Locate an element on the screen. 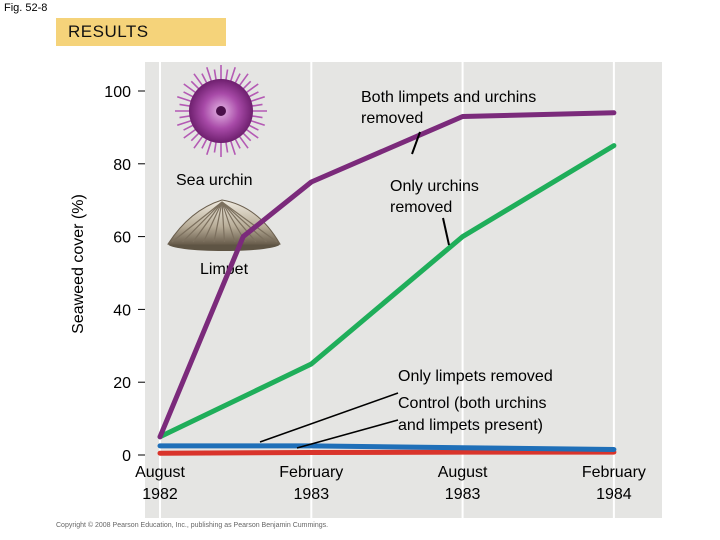 This screenshot has width=720, height=540. figure-label: Fig. 52-8 is located at coordinates (26, 8).